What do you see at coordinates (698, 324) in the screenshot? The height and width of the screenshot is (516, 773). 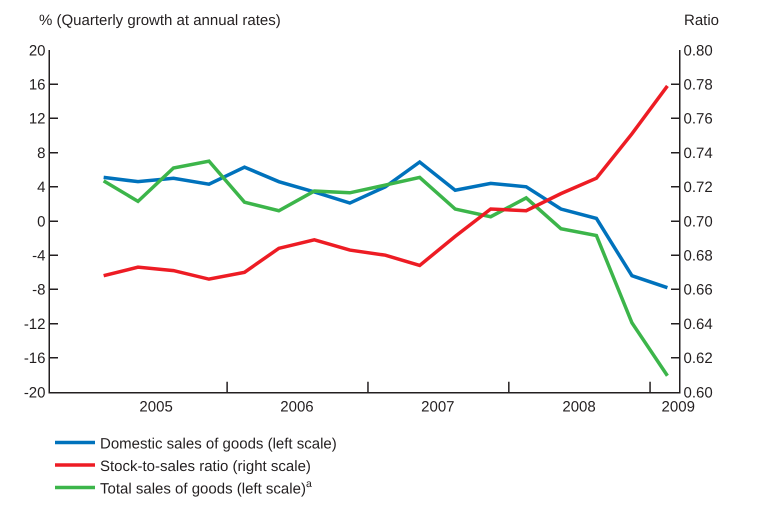 I see `y2-tick-label: 0.64` at bounding box center [698, 324].